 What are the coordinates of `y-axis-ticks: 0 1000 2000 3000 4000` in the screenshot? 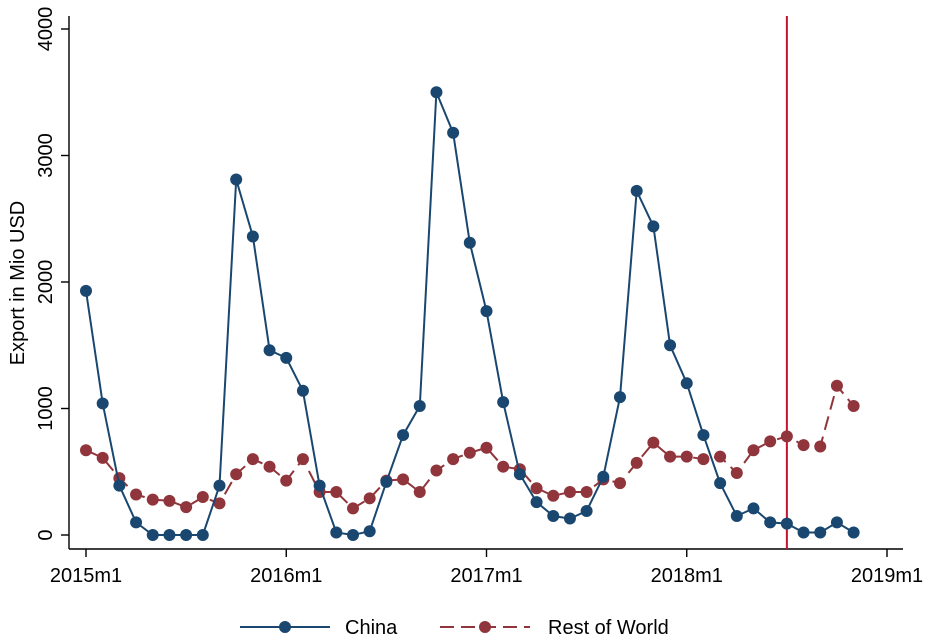 It's located at (52, 274).